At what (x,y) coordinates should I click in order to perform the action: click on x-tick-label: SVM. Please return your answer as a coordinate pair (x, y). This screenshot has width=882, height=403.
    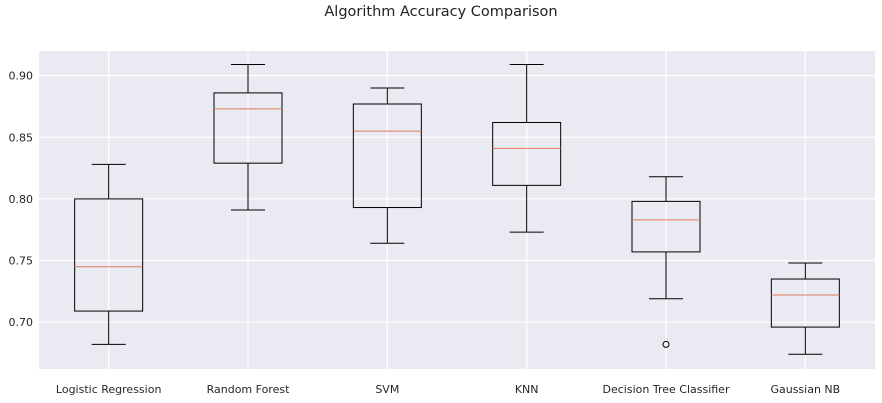
    Looking at the image, I should click on (387, 389).